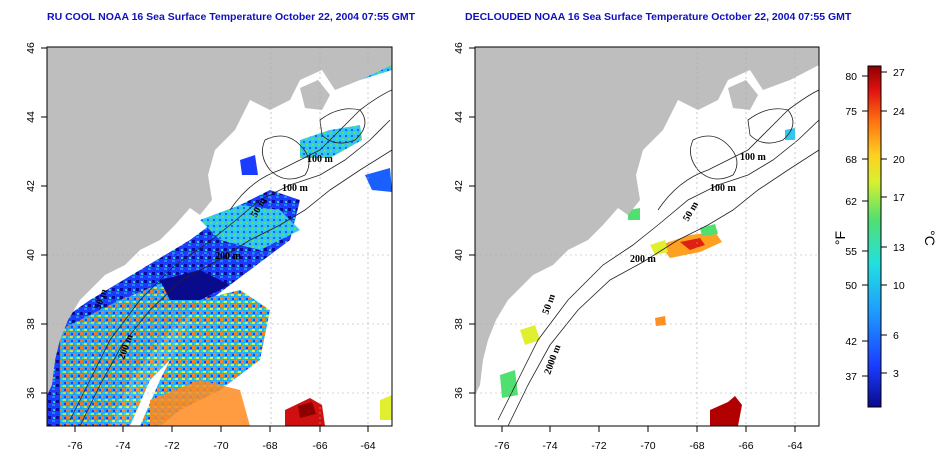 This screenshot has height=475, width=950. Describe the element at coordinates (865, 226) in the screenshot. I see `fahrenheit-ticks` at that location.